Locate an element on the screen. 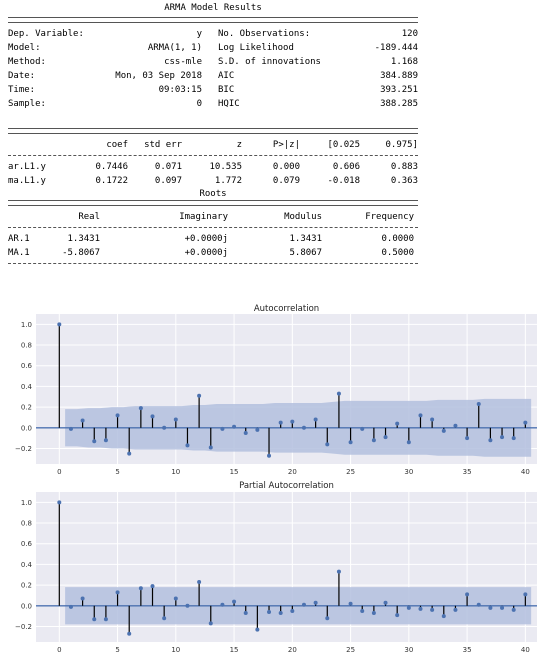 This screenshot has width=557, height=659. info-label: No. Observations: is located at coordinates (264, 34).